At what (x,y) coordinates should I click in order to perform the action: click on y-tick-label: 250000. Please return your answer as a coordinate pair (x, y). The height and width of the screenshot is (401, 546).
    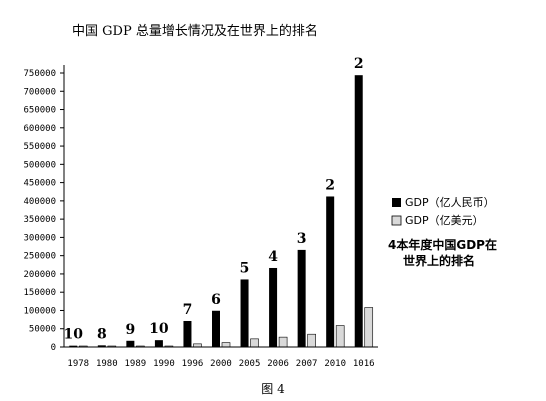
    Looking at the image, I should click on (39, 257).